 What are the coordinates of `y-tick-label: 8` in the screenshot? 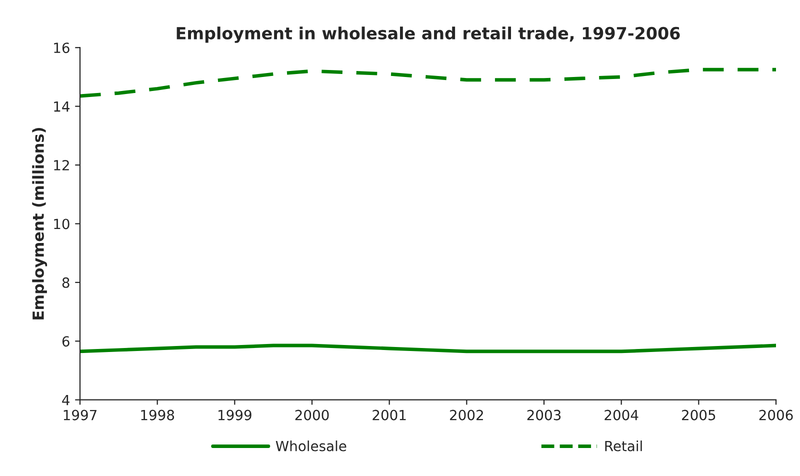 It's located at (66, 282).